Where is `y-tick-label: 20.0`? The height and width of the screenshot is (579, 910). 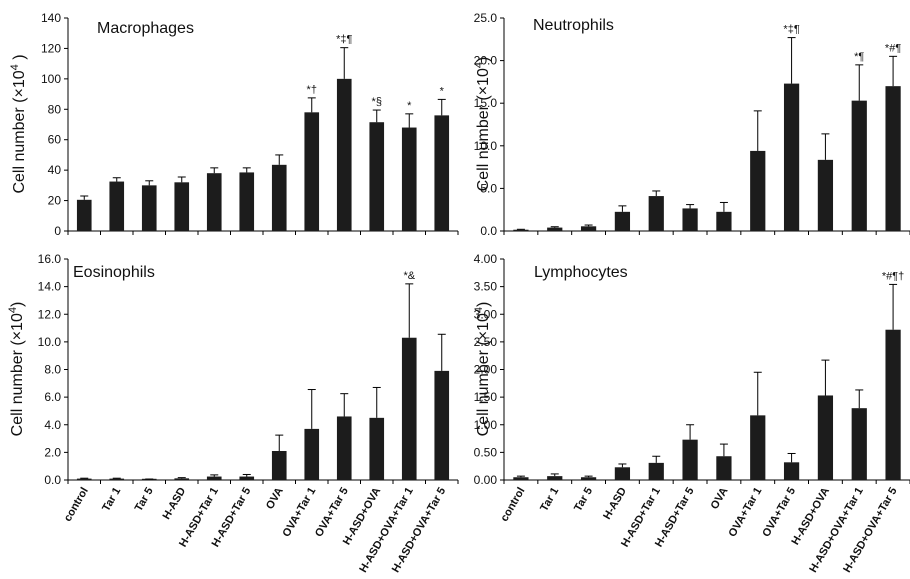 y-tick-label: 20.0 is located at coordinates (486, 61).